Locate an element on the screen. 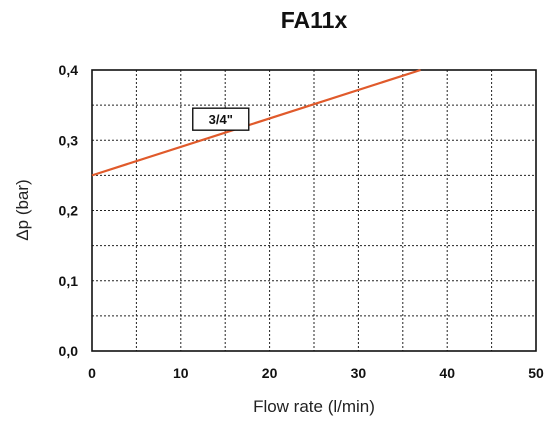 Image resolution: width=549 pixels, height=421 pixels. series-label-box is located at coordinates (221, 119).